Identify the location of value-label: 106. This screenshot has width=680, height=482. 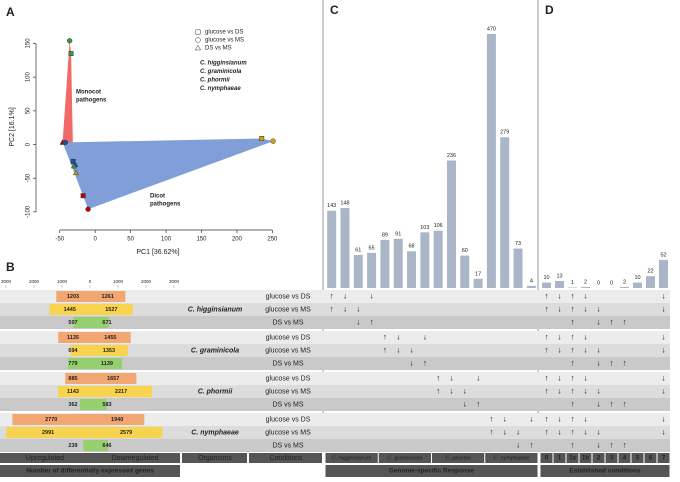
(438, 226).